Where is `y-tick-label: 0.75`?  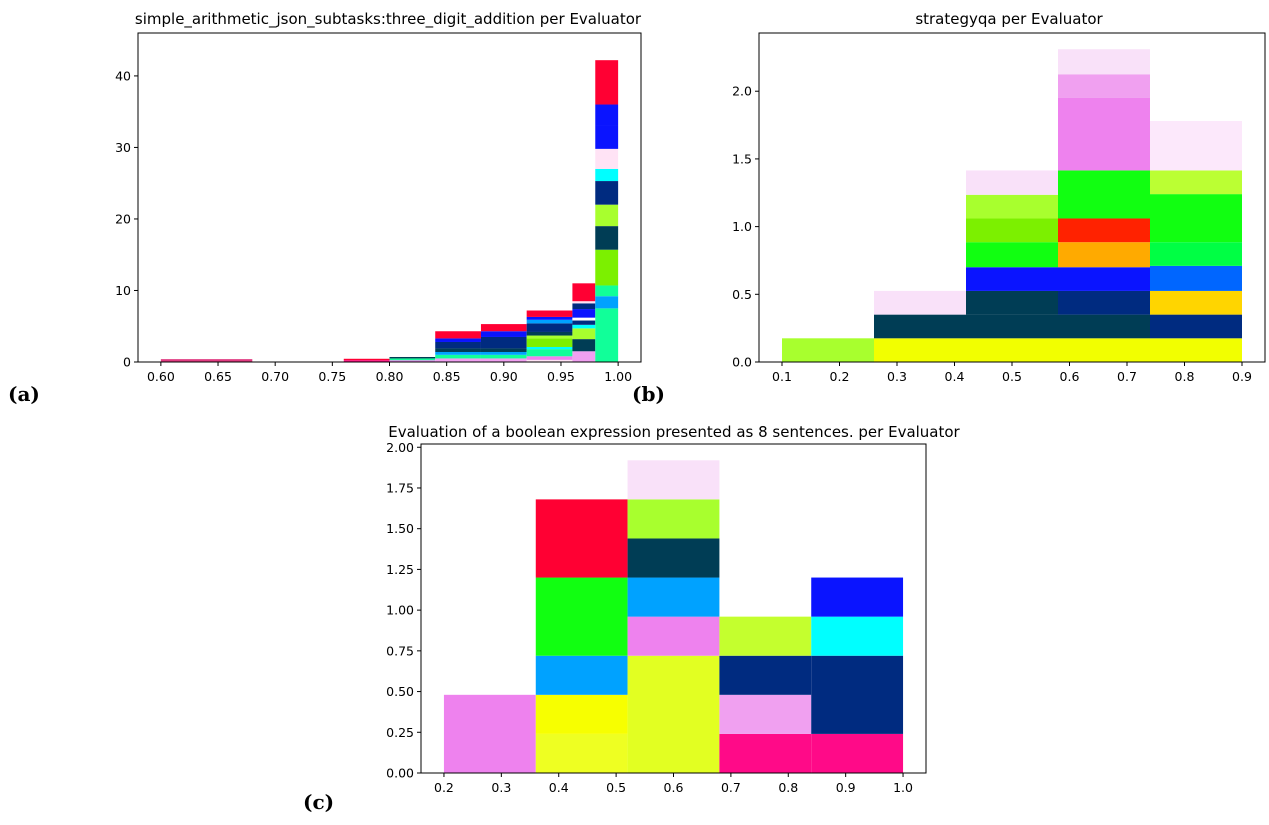 y-tick-label: 0.75 is located at coordinates (400, 650).